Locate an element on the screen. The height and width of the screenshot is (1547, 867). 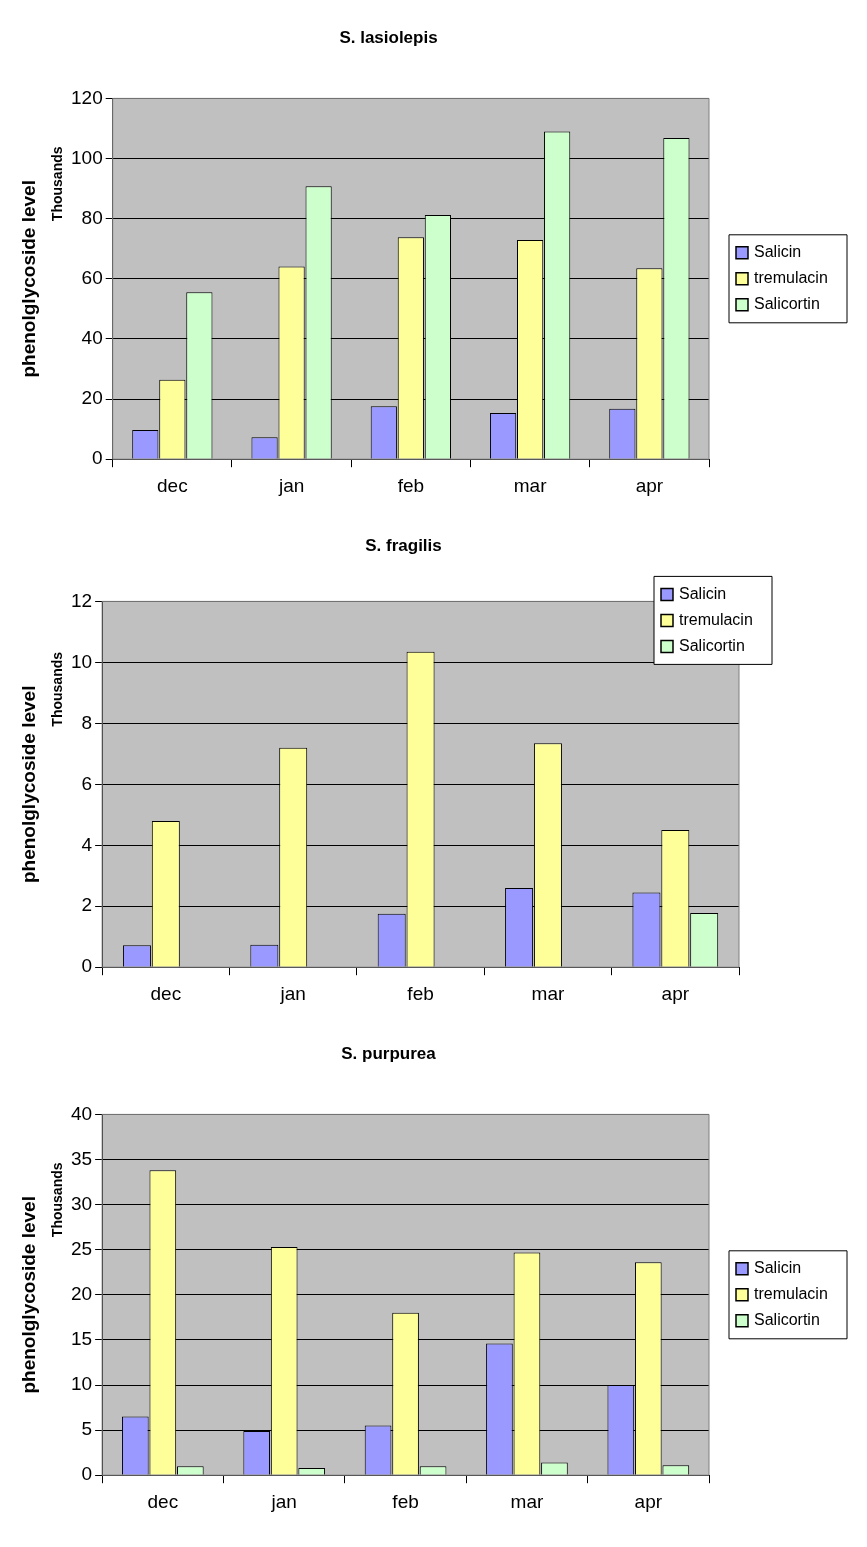
y-tick-label: 5 is located at coordinates (87, 1429).